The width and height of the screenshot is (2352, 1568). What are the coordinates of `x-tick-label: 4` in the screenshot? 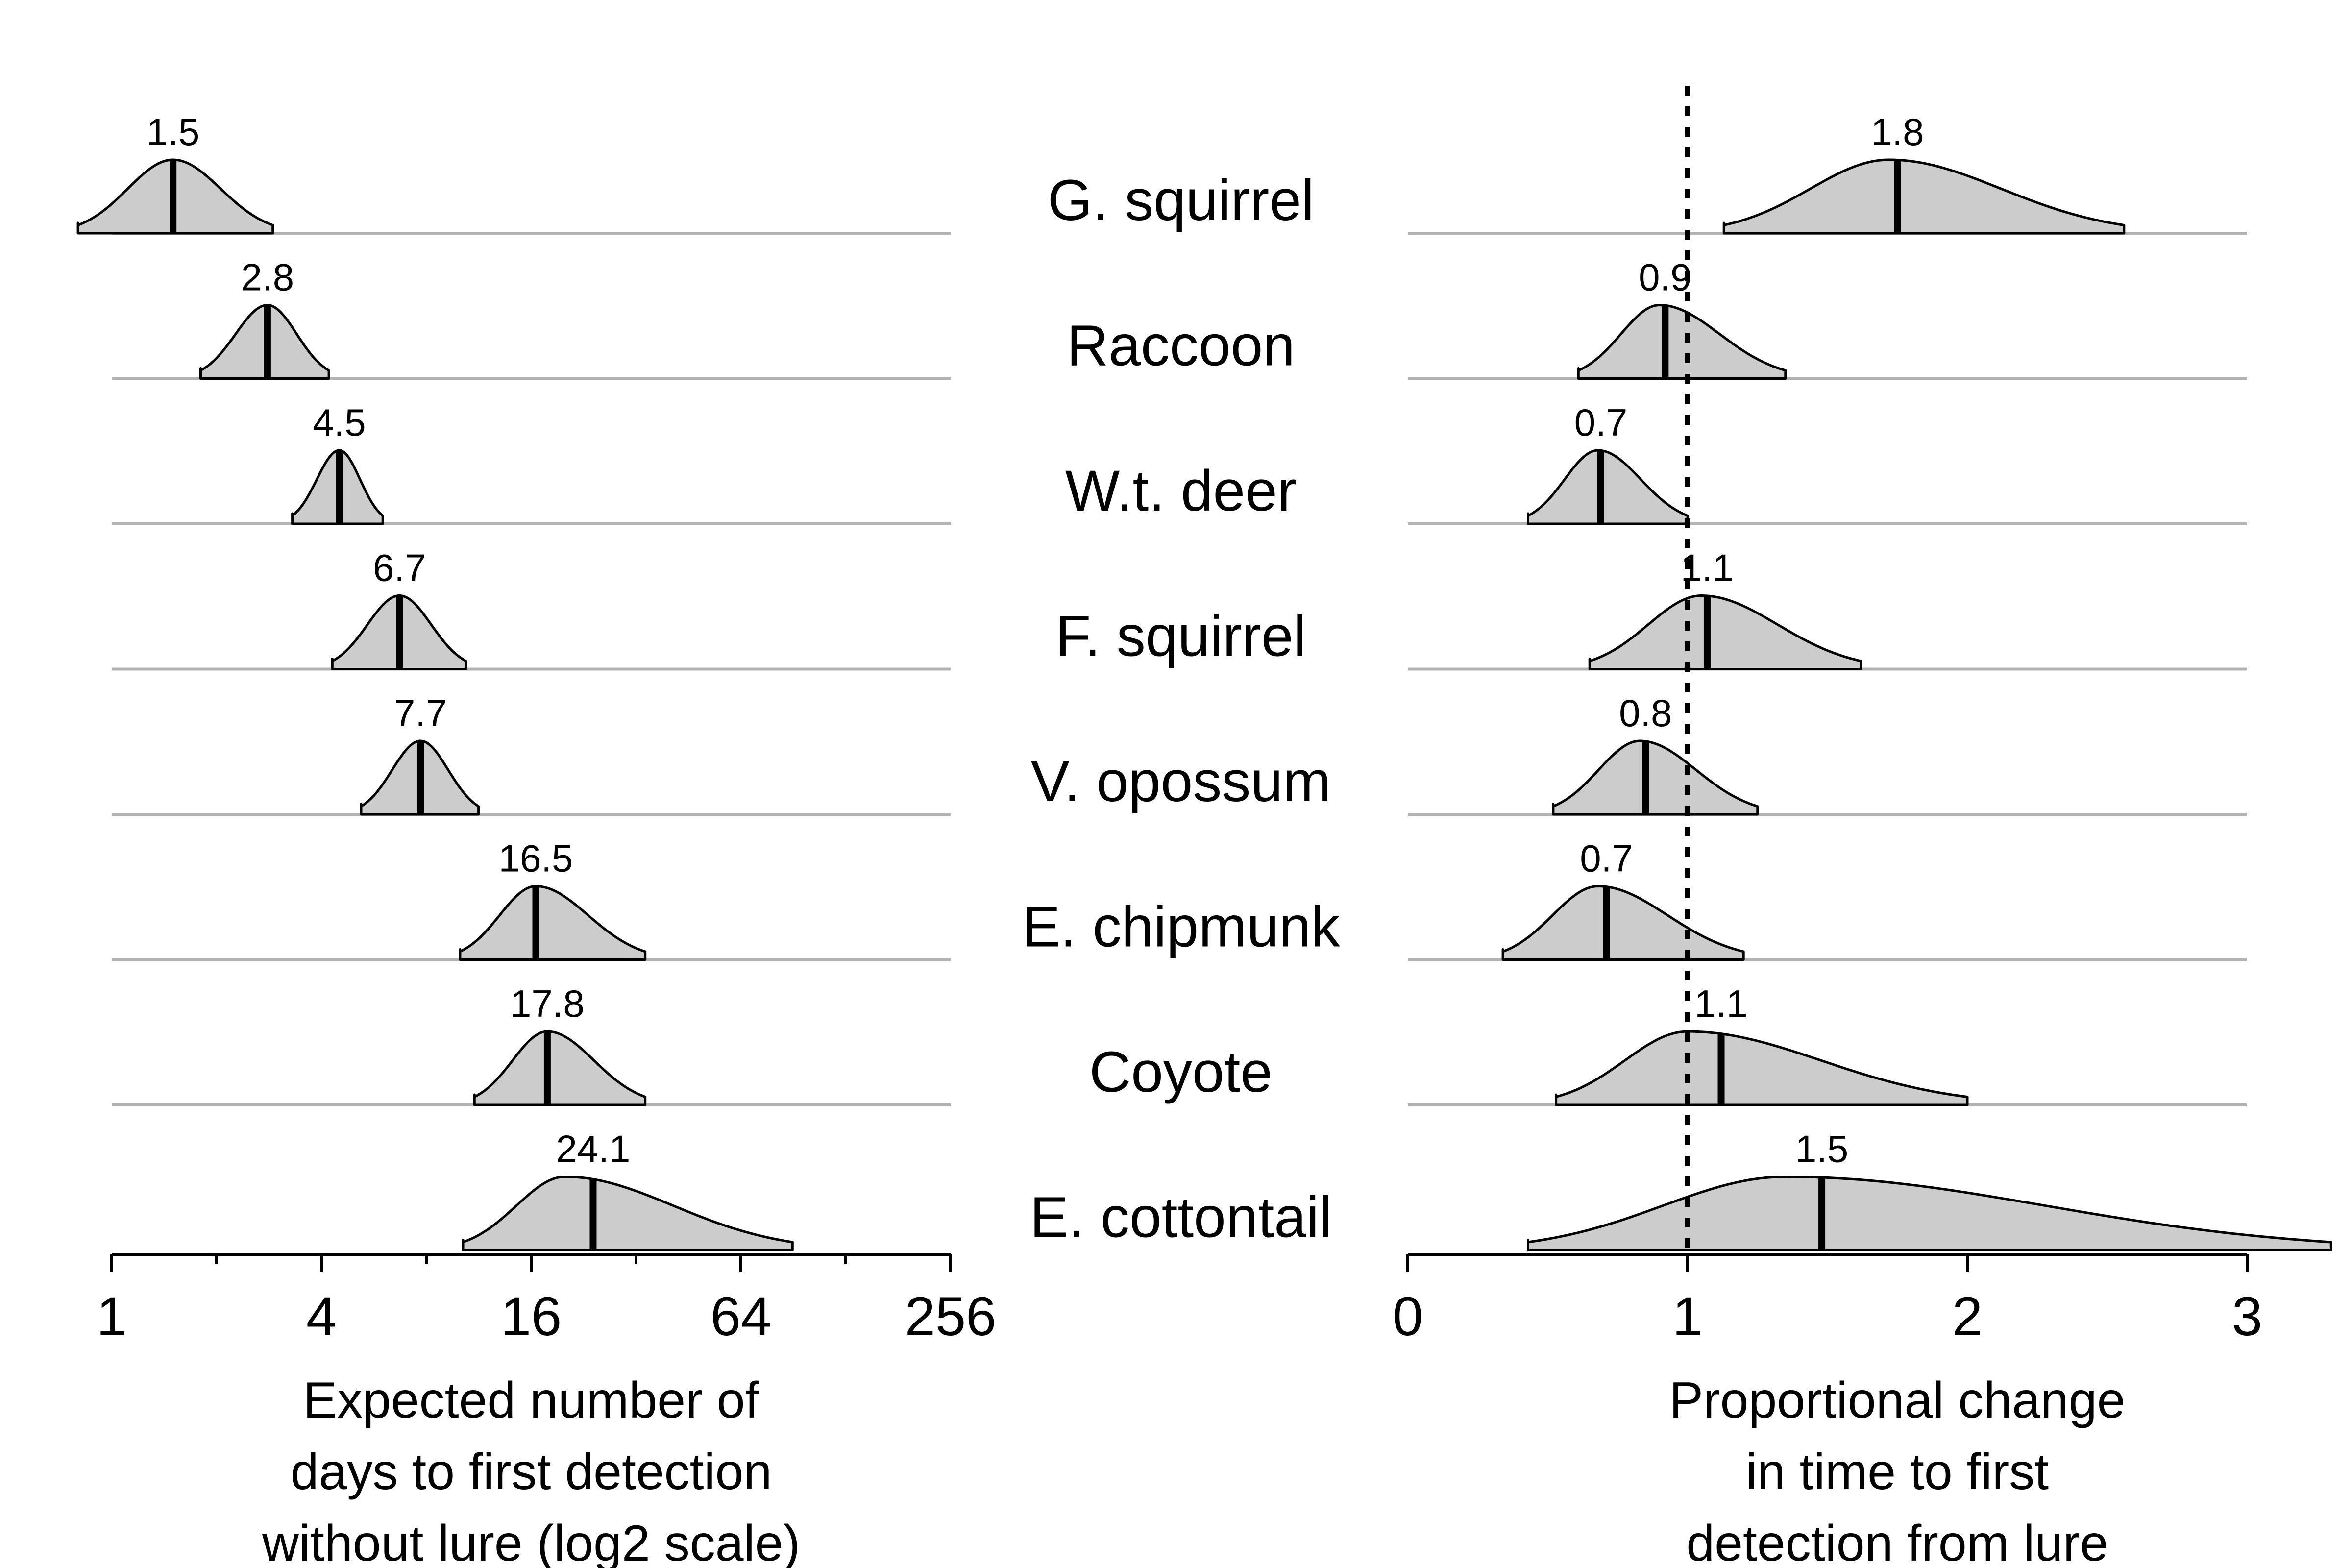 It's located at (321, 1316).